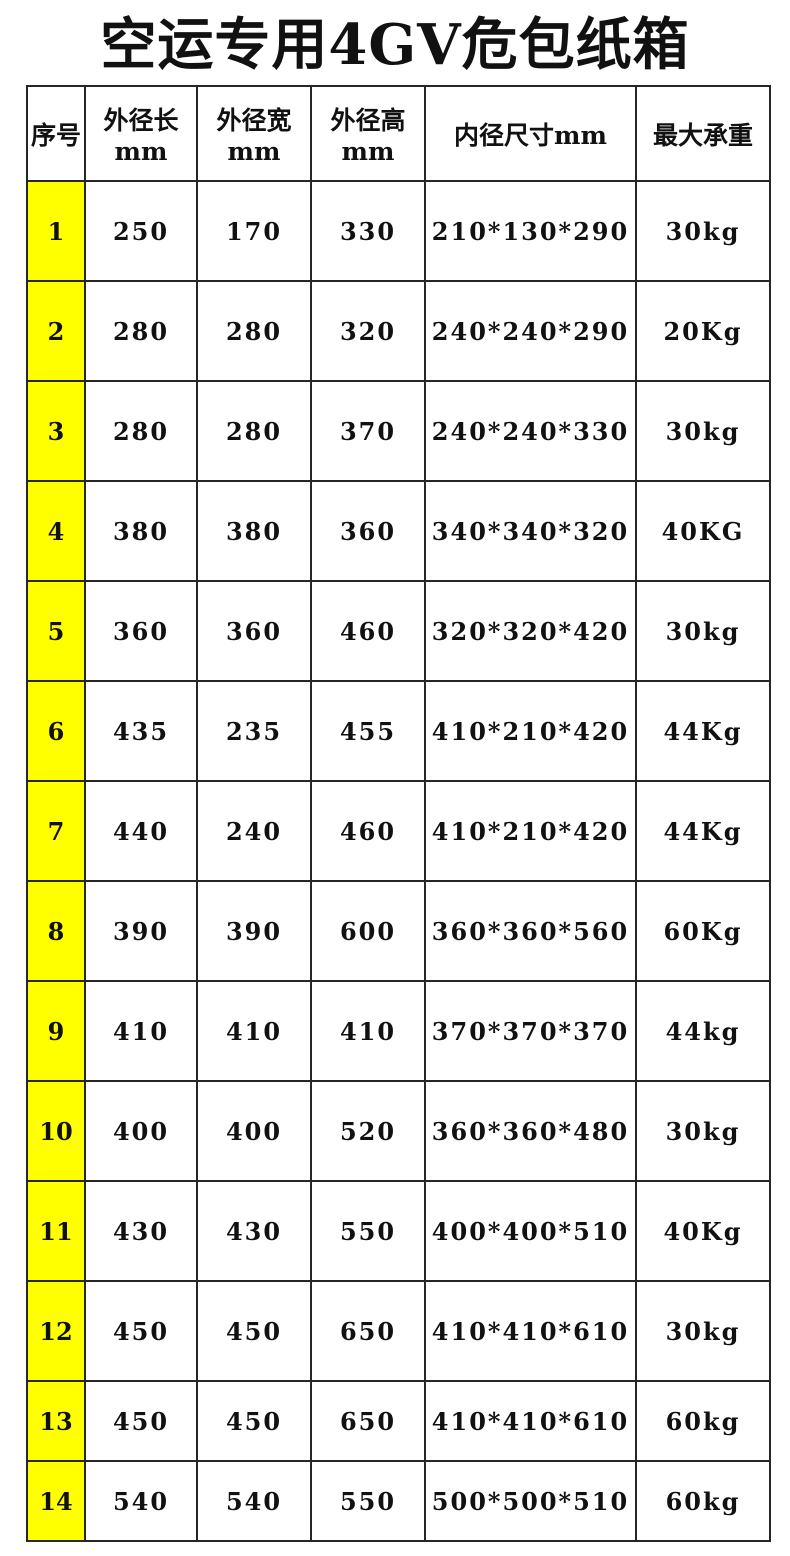 This screenshot has width=790, height=1556. I want to click on table-row: 2 280 280 320 240*240*290 20Kg, so click(398, 331).